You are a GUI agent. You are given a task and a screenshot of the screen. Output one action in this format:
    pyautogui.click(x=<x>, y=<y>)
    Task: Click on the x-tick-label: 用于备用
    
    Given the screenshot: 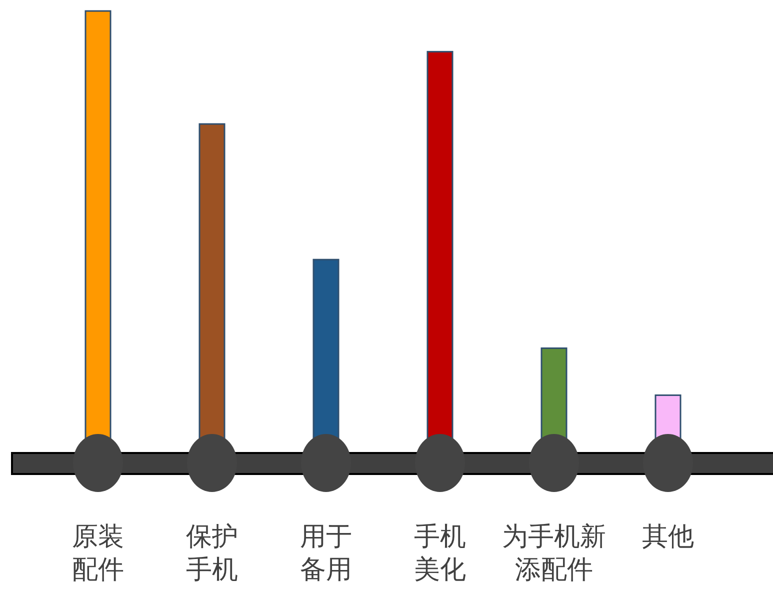 What is the action you would take?
    pyautogui.click(x=326, y=553)
    